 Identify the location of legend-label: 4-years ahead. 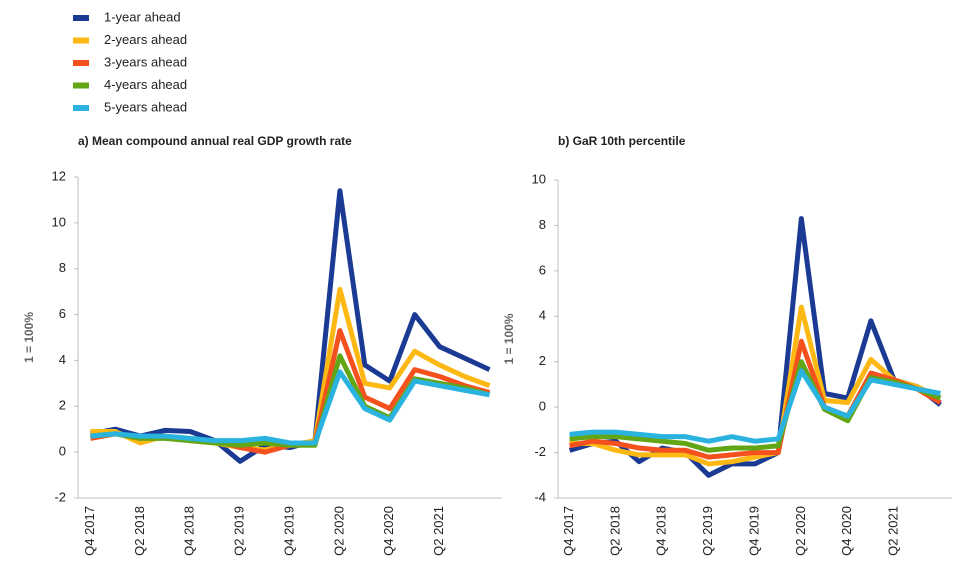
(145, 84).